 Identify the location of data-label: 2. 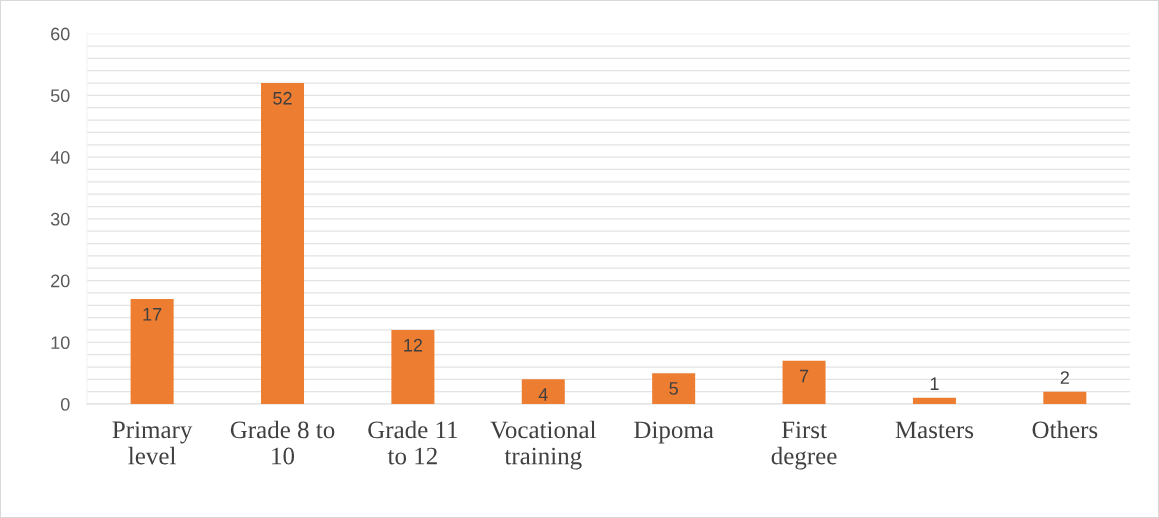
(1064, 377).